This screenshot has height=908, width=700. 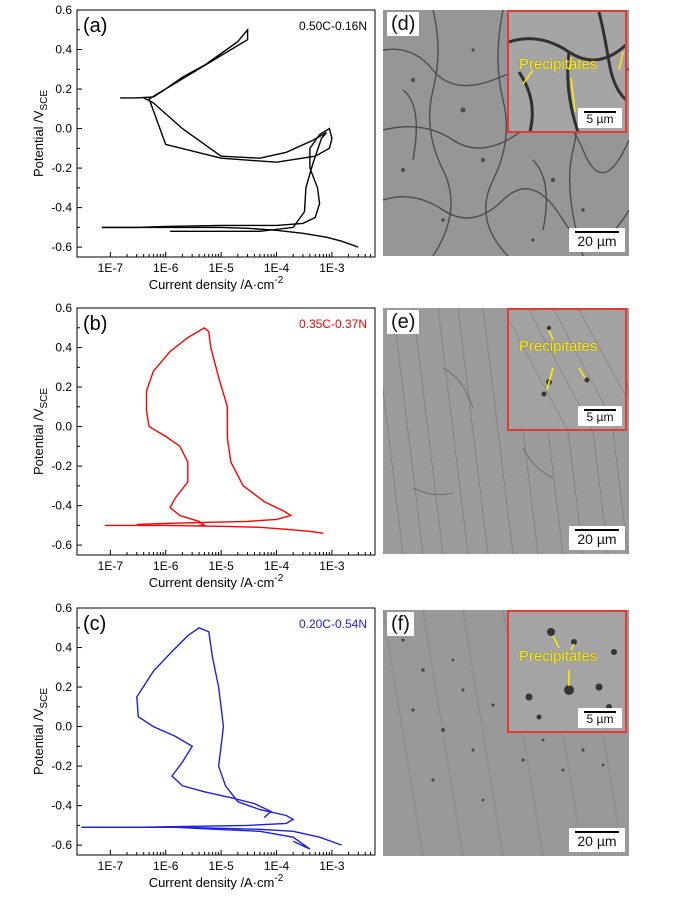 What do you see at coordinates (400, 624) in the screenshot?
I see `panel-label-f: (f)` at bounding box center [400, 624].